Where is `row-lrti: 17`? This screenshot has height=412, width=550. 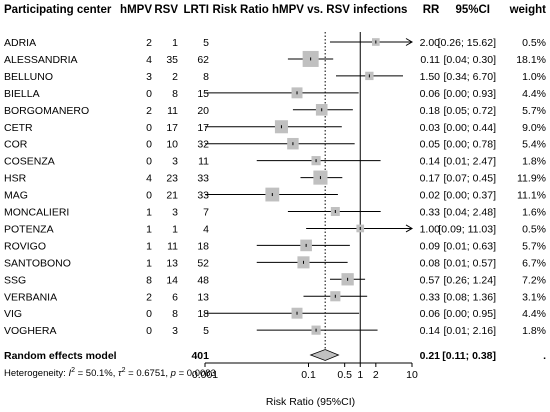 row-lrti: 17 is located at coordinates (203, 128).